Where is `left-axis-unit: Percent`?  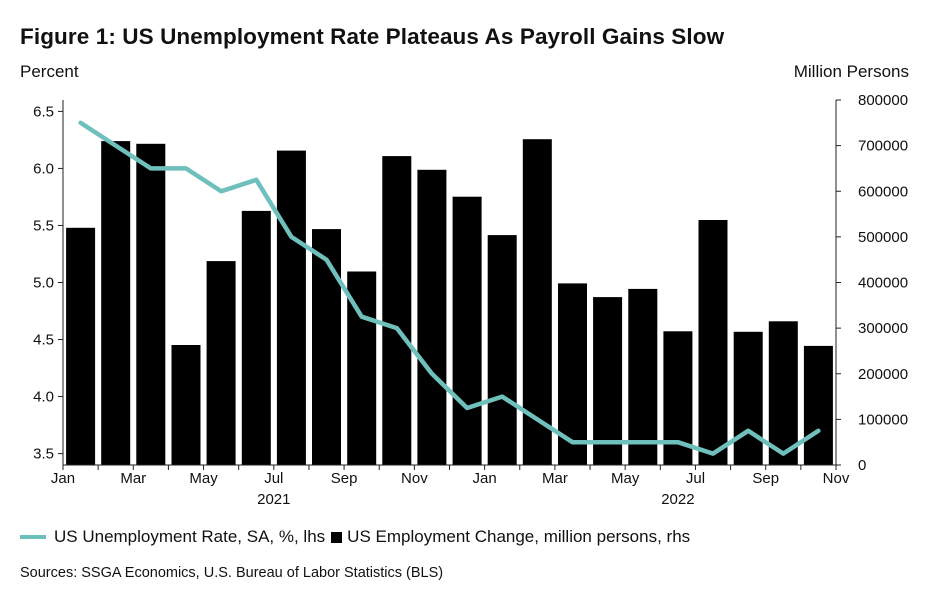 left-axis-unit: Percent is located at coordinates (49, 71).